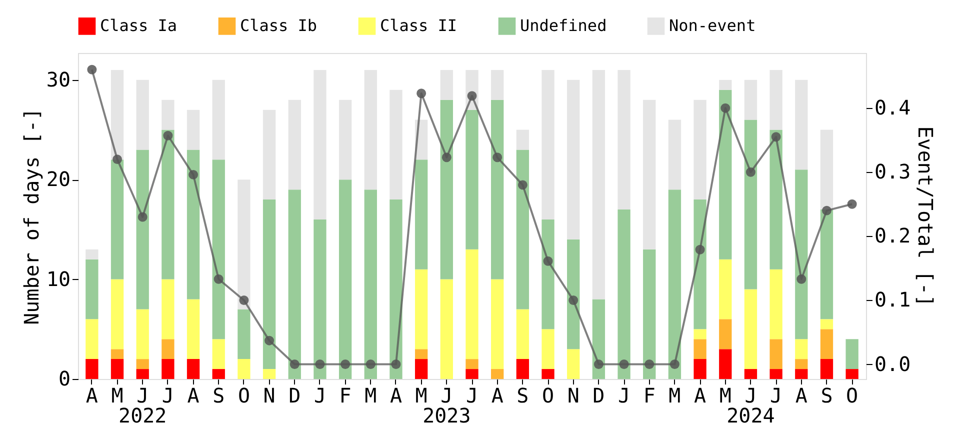 This screenshot has width=970, height=428. What do you see at coordinates (64, 378) in the screenshot?
I see `y-tick-label: 0` at bounding box center [64, 378].